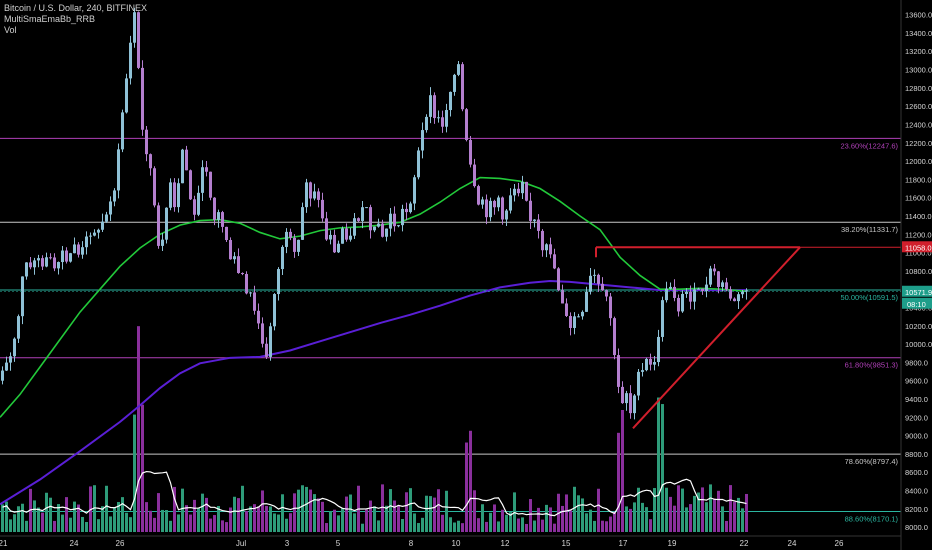  Describe the element at coordinates (505, 543) in the screenshot. I see `time-tick-label: 12` at that location.